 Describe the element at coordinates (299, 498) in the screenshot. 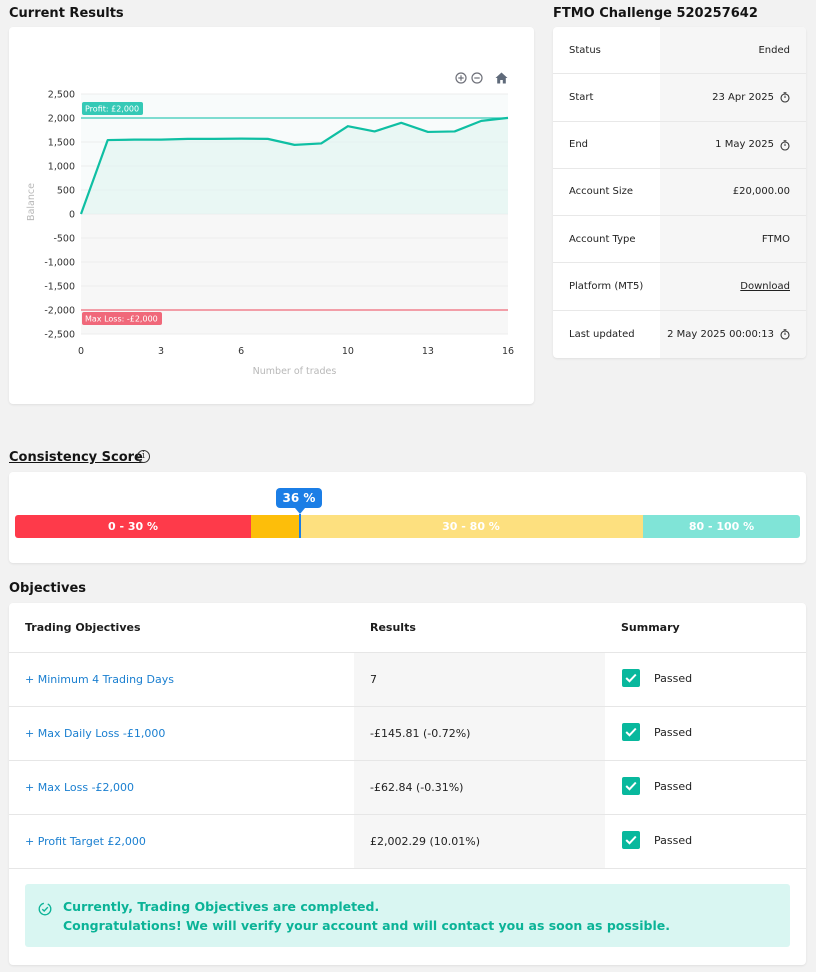

I see `score-badge: 36 %` at that location.